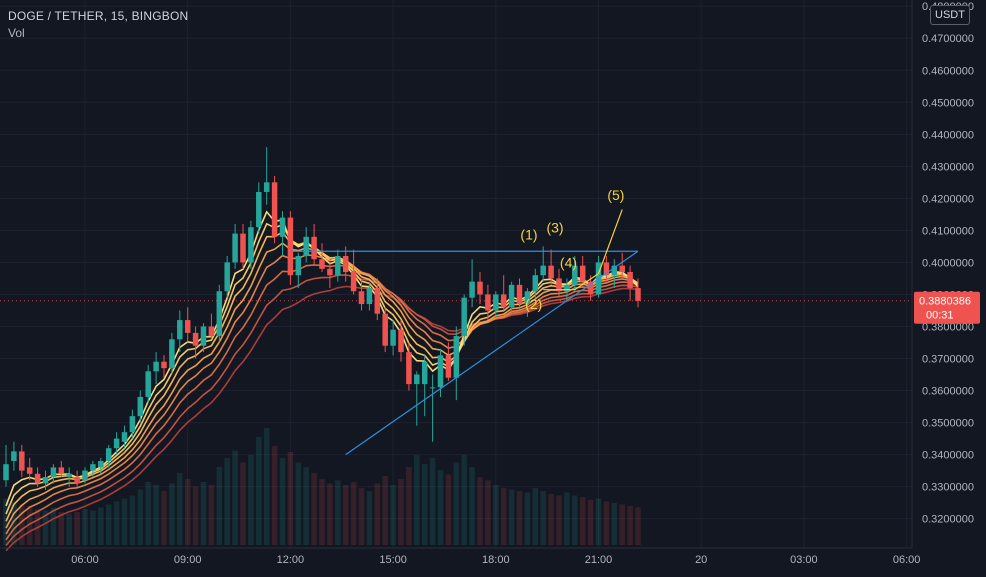 This screenshot has width=986, height=577. I want to click on price-tick-label: 0.3200000, so click(948, 520).